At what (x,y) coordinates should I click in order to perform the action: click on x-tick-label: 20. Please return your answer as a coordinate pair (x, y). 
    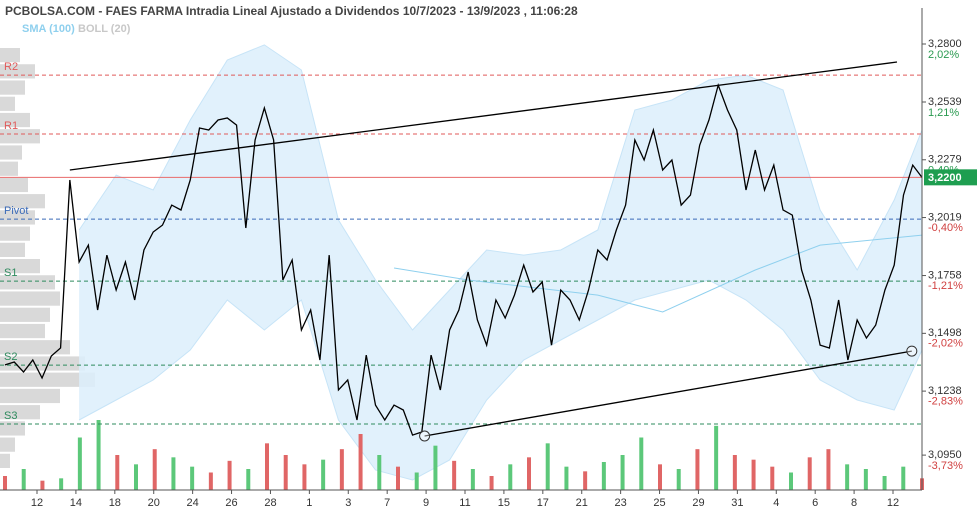
    Looking at the image, I should click on (154, 503).